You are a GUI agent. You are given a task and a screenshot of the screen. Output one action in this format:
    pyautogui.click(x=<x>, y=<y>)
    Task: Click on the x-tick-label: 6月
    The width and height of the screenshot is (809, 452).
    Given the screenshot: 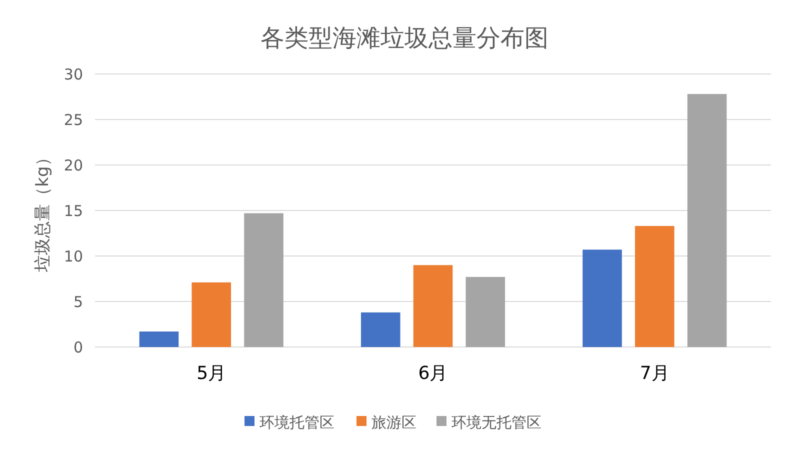 What is the action you would take?
    pyautogui.click(x=433, y=373)
    